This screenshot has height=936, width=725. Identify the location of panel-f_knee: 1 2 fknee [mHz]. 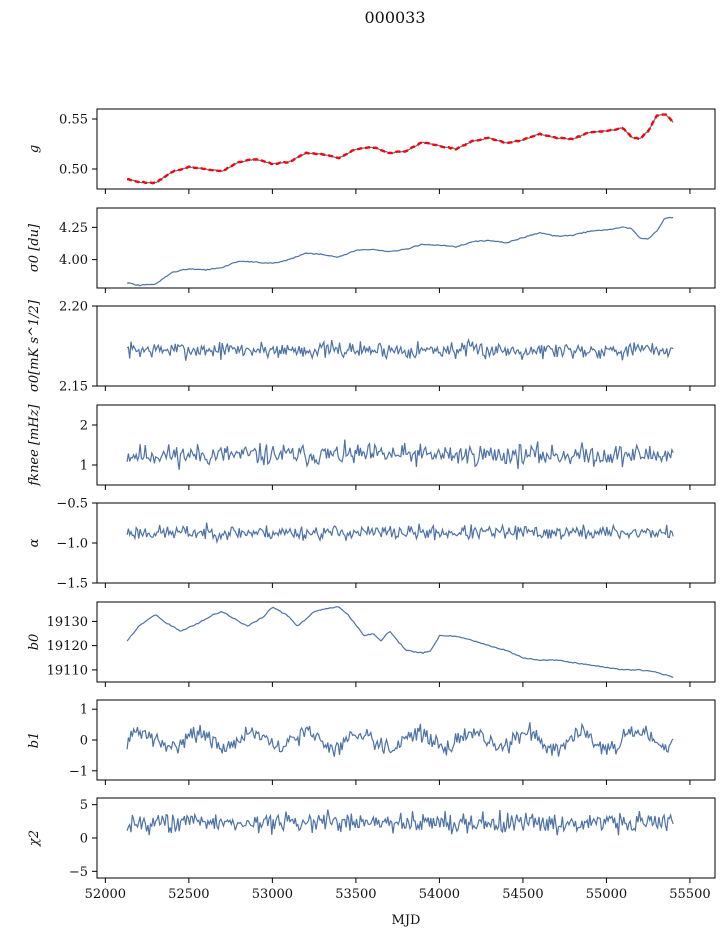
(371, 446).